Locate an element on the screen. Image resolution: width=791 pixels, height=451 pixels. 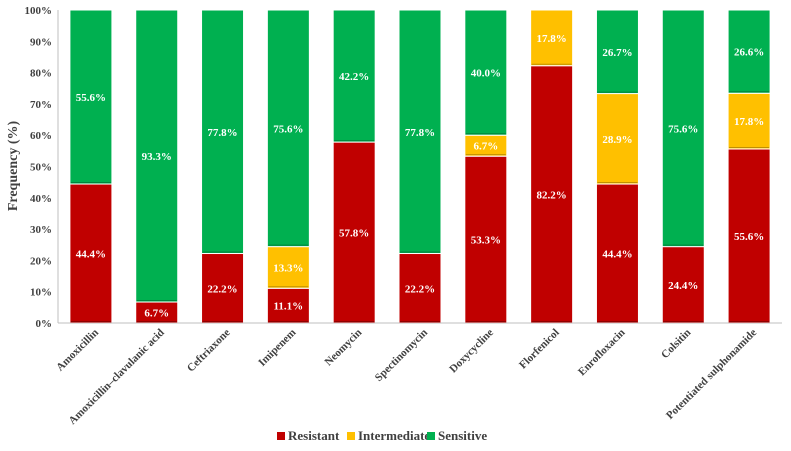
x-tick-label-enrofloxacin: Enrofloxacin is located at coordinates (602, 353).